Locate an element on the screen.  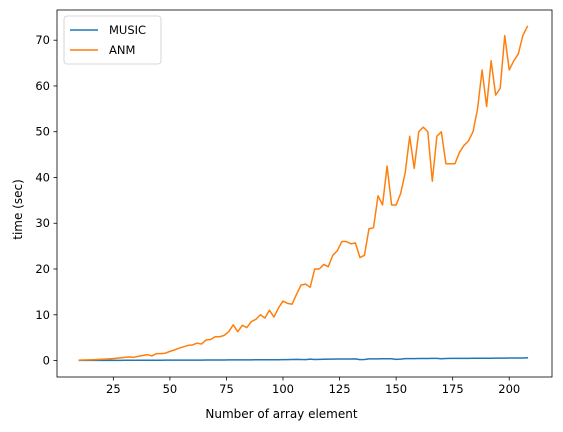
y-tick-label: 20 is located at coordinates (42, 269).